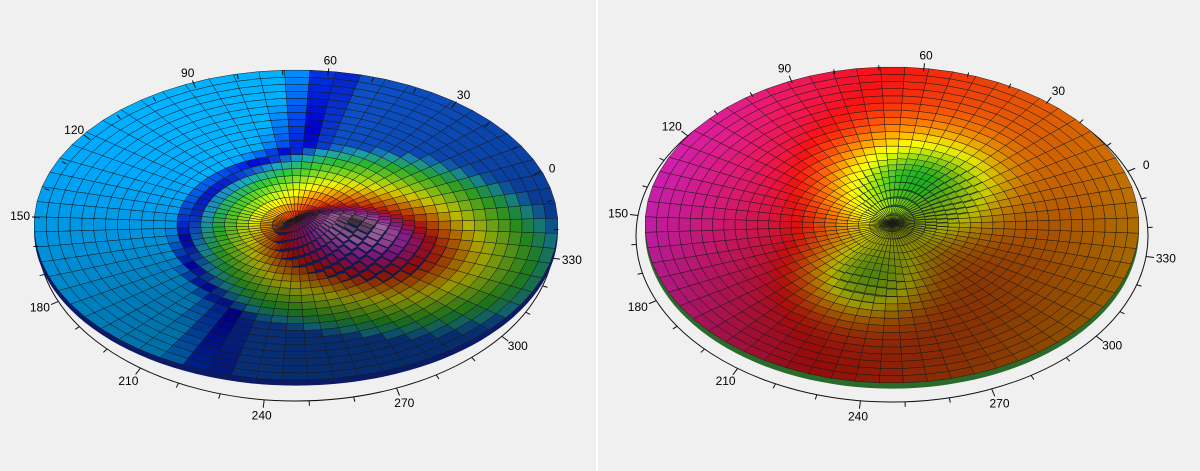 The image size is (1200, 471). What do you see at coordinates (726, 381) in the screenshot?
I see `tick-label-210: 210` at bounding box center [726, 381].